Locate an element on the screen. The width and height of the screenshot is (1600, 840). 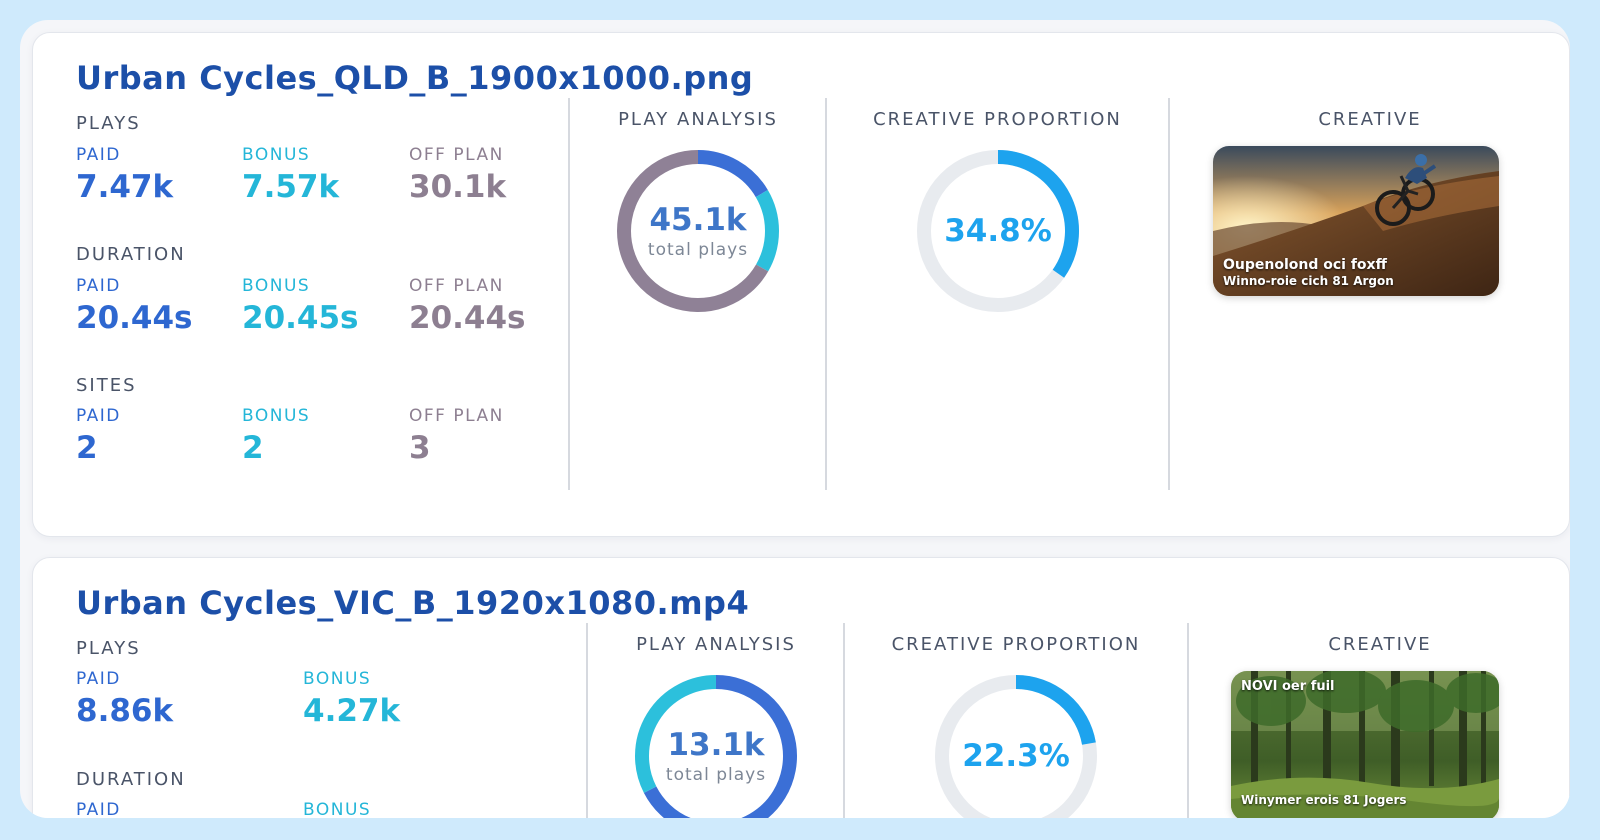
sites-offplan: OFF PLAN 3 is located at coordinates (456, 436).